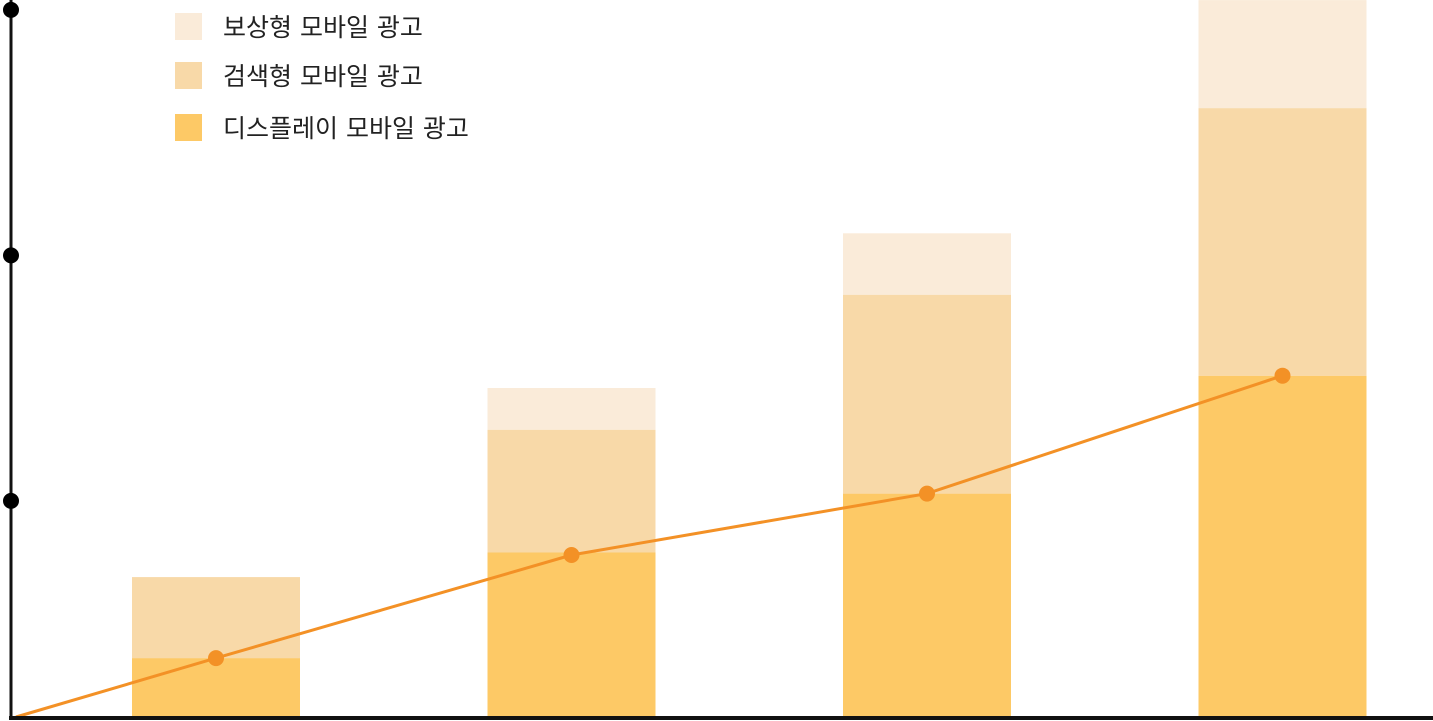  What do you see at coordinates (188, 26) in the screenshot?
I see `legend-swatch-reward` at bounding box center [188, 26].